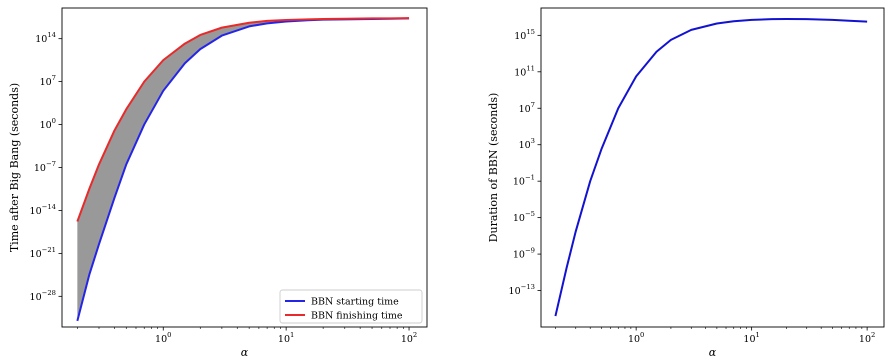 Image resolution: width=892 pixels, height=363 pixels. I want to click on y-tick-label-exp: 3, so click(533, 141).